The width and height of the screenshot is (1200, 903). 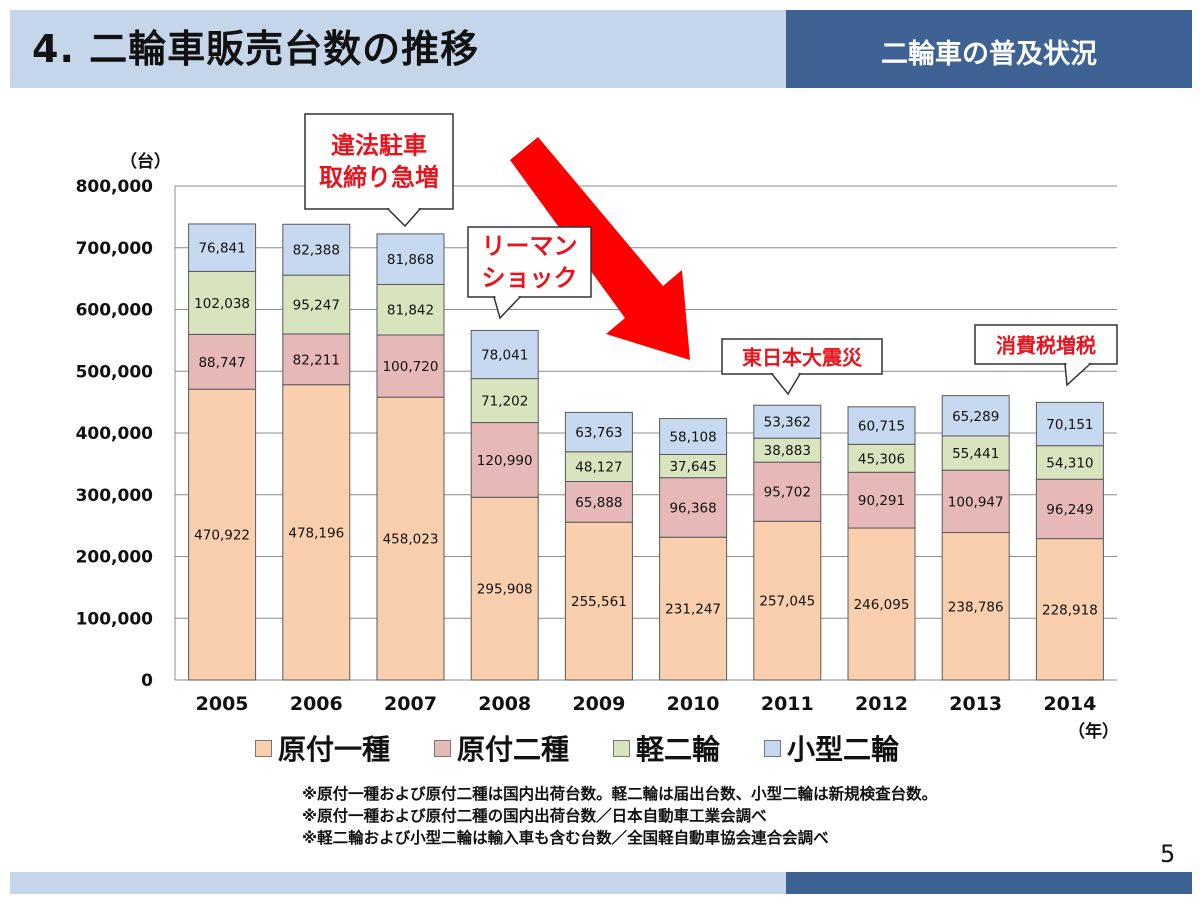 I want to click on data-label: 458,023, so click(x=411, y=540).